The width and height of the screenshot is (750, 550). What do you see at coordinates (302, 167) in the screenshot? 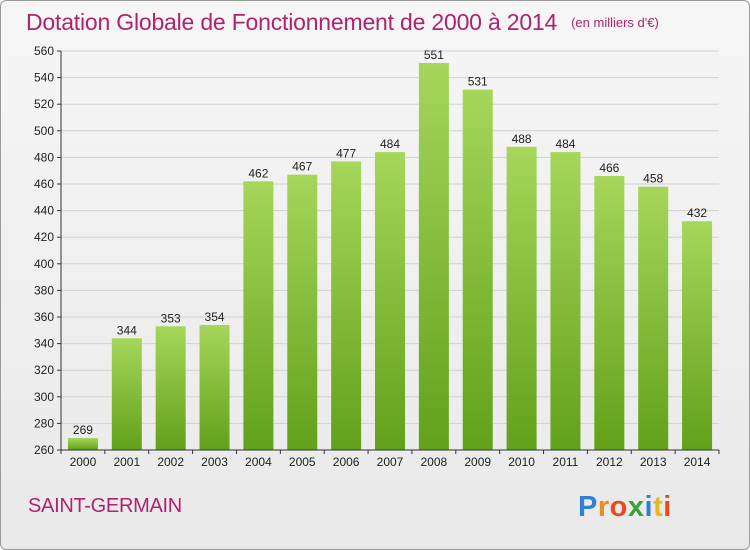
I see `data-label-2005: 467` at bounding box center [302, 167].